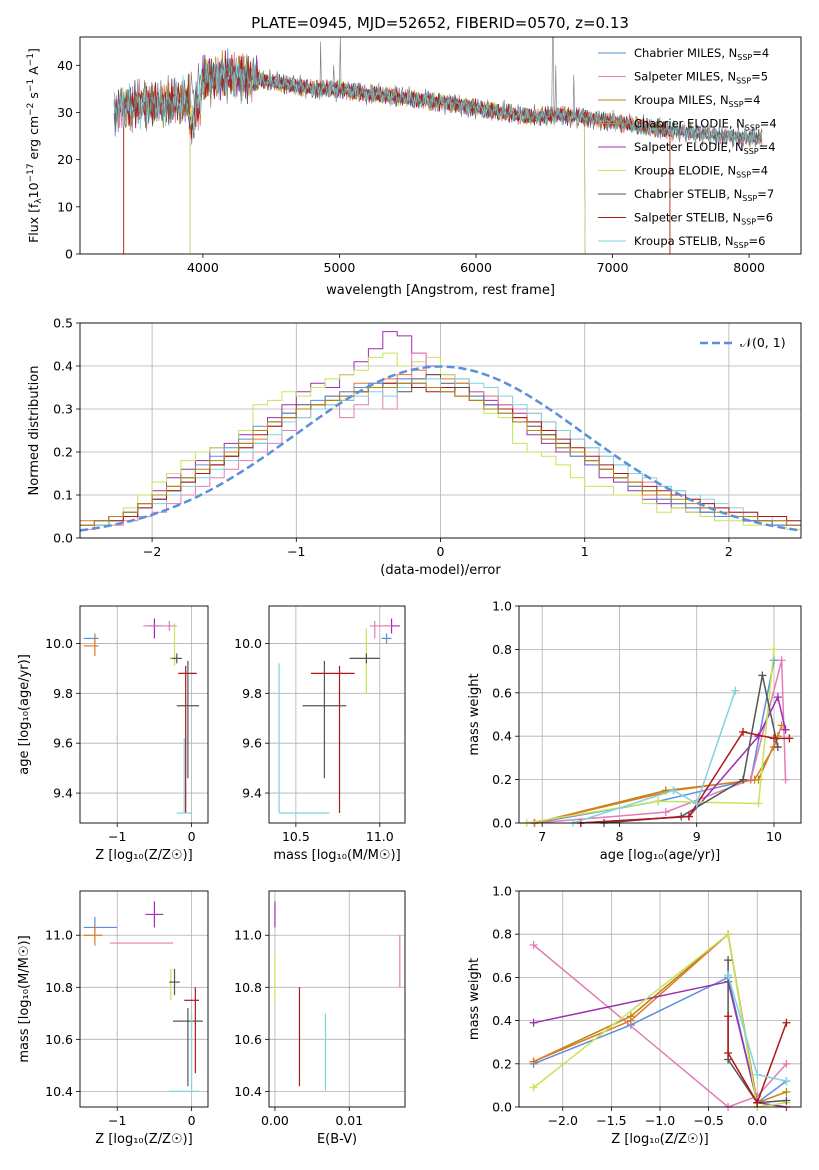  Describe the element at coordinates (440, 448) in the screenshot. I see `normal-distribution-curve` at that location.